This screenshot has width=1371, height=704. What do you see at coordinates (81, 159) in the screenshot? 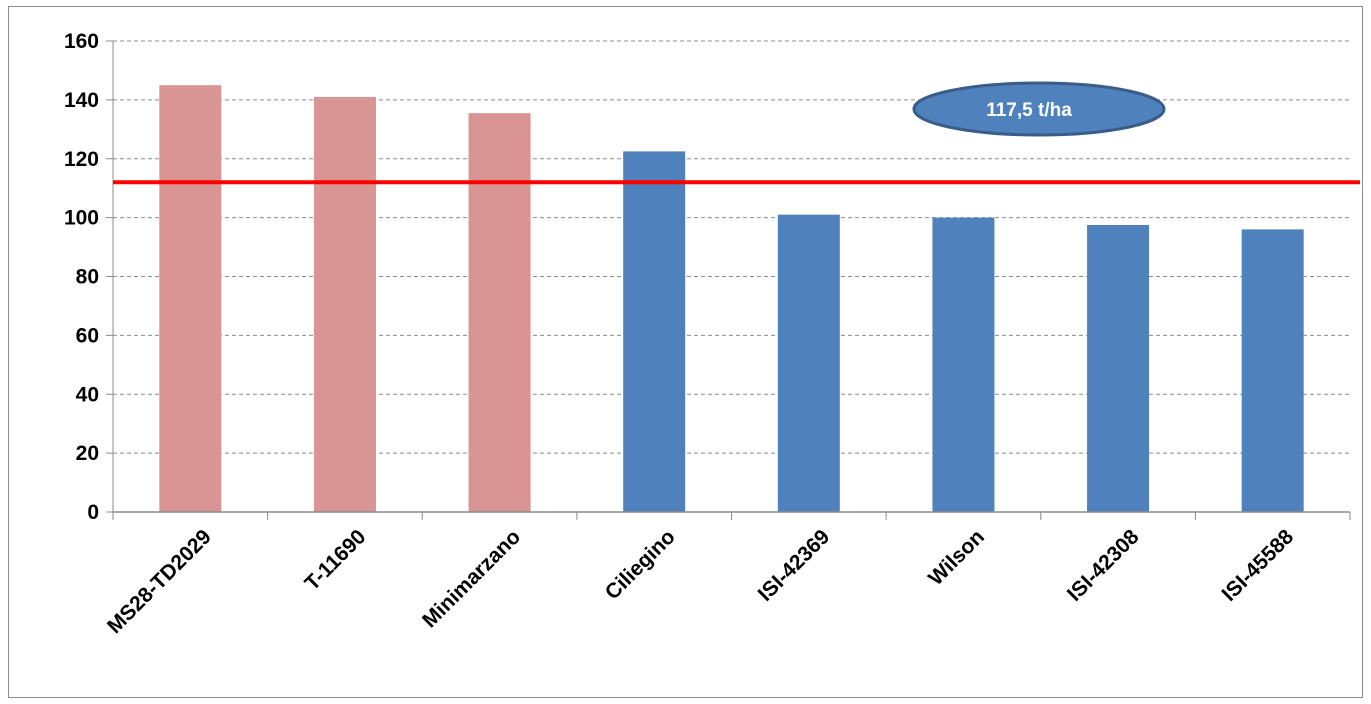
I see `y-tick-label: 120` at bounding box center [81, 159].